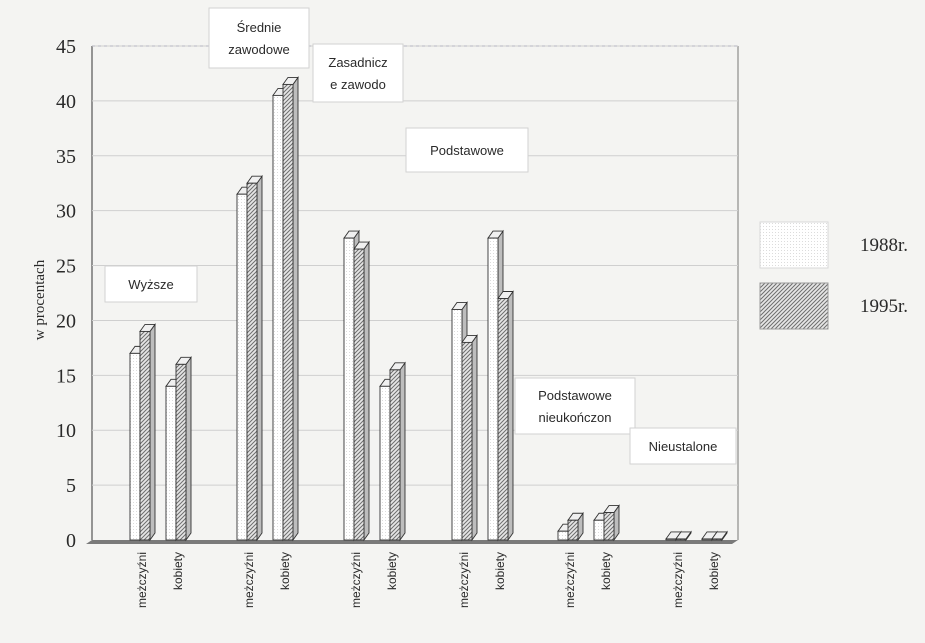  I want to click on bar-1995-g5-women, so click(719, 536).